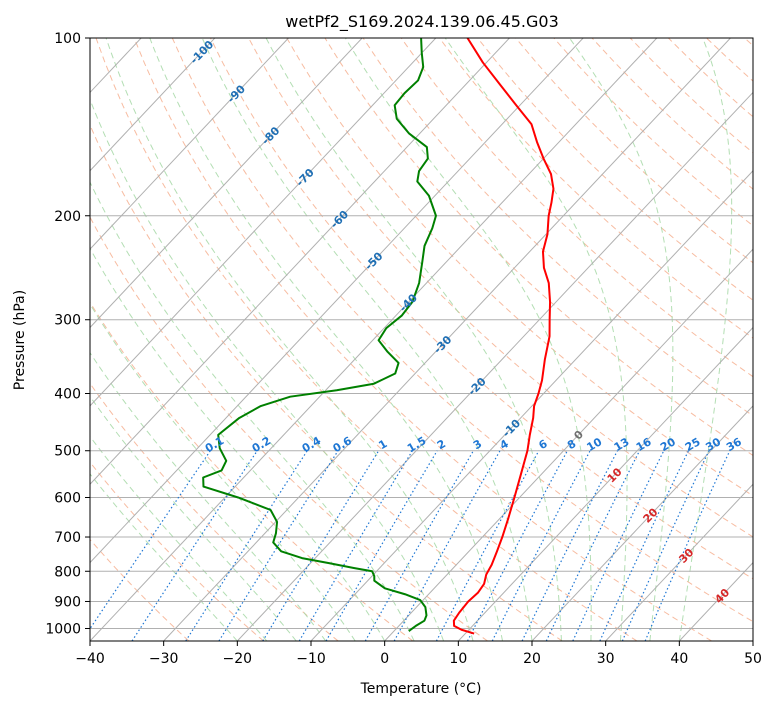 The height and width of the screenshot is (708, 775). What do you see at coordinates (63, 629) in the screenshot?
I see `y-tick-label: 1000` at bounding box center [63, 629].